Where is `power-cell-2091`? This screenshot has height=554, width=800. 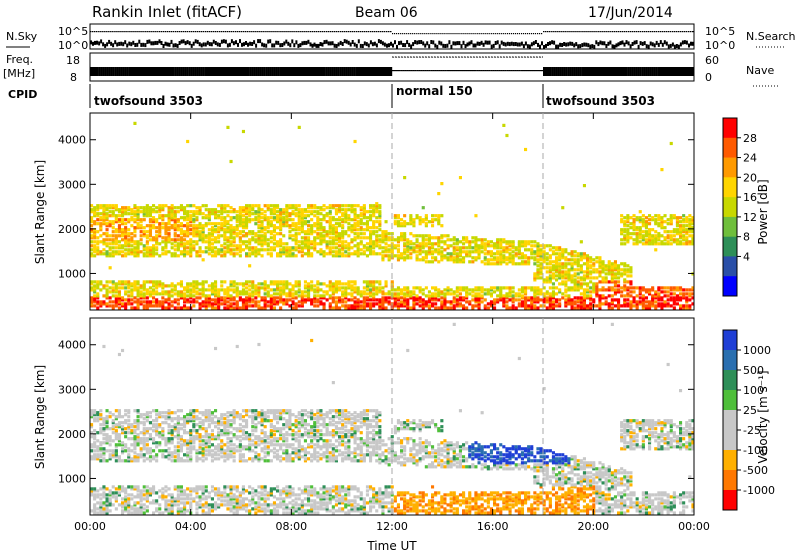
power-cell-2091 is located at coordinates (352, 294).